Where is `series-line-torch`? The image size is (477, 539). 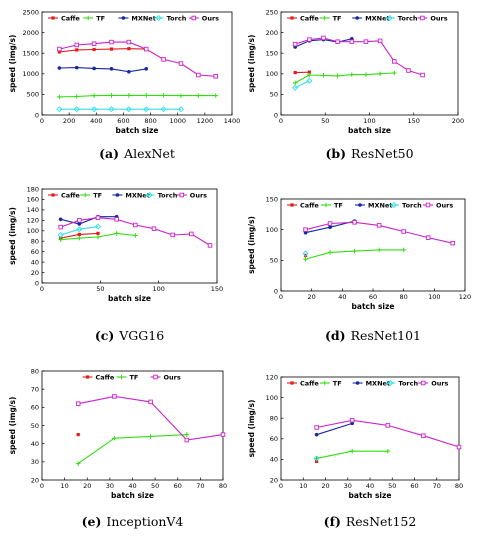
series-line-torch is located at coordinates (302, 84).